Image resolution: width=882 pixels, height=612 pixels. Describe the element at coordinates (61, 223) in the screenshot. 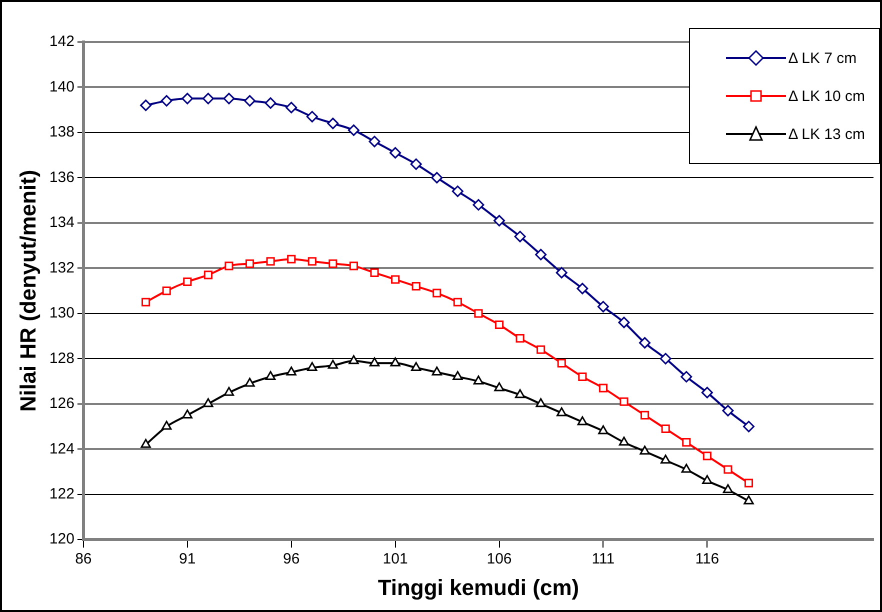

I see `y-tick-label: 134` at that location.